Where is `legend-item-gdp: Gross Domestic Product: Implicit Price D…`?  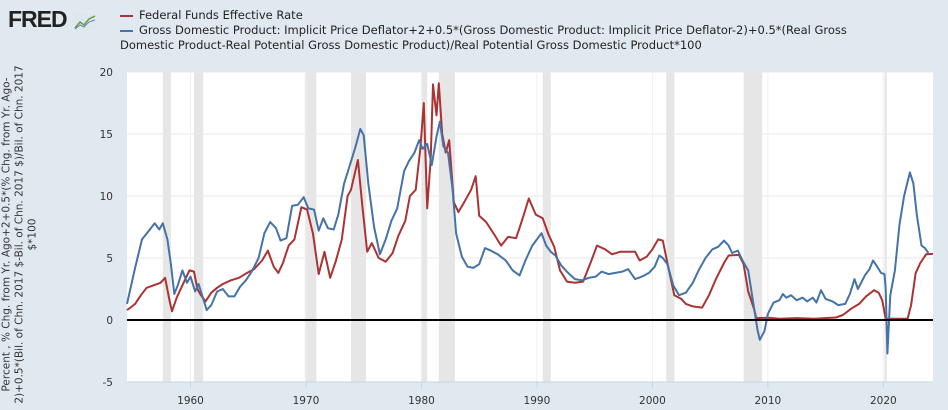
legend-item-gdp: Gross Domestic Product: Implicit Price D… is located at coordinates (500, 38).